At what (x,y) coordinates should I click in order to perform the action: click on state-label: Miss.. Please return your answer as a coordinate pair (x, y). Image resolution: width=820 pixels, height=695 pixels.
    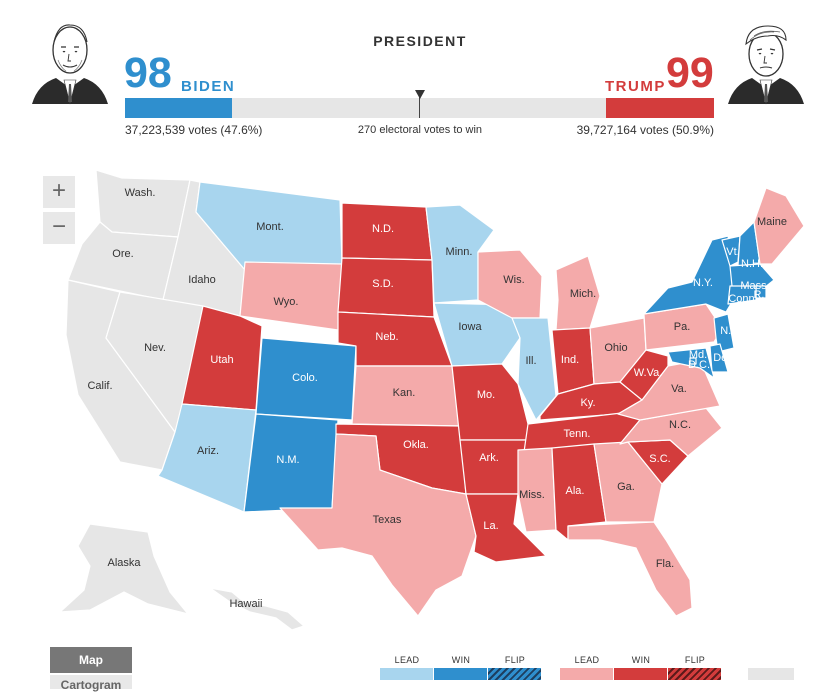
    Looking at the image, I should click on (532, 495).